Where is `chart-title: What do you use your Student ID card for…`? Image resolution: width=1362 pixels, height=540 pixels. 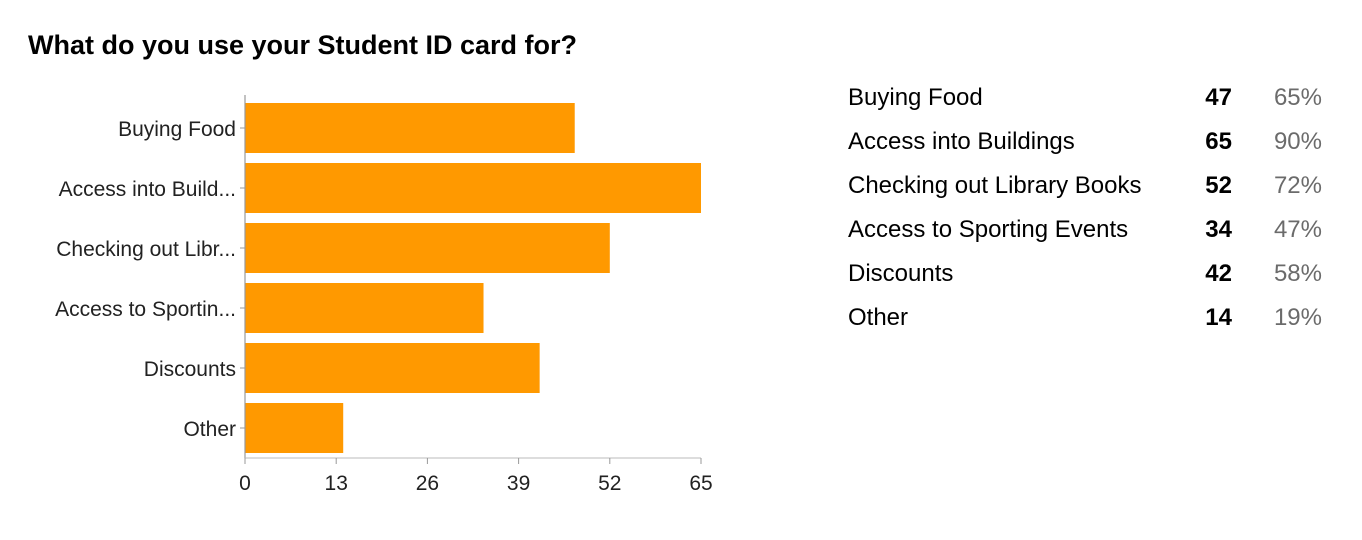
chart-title: What do you use your Student ID card for… is located at coordinates (303, 45).